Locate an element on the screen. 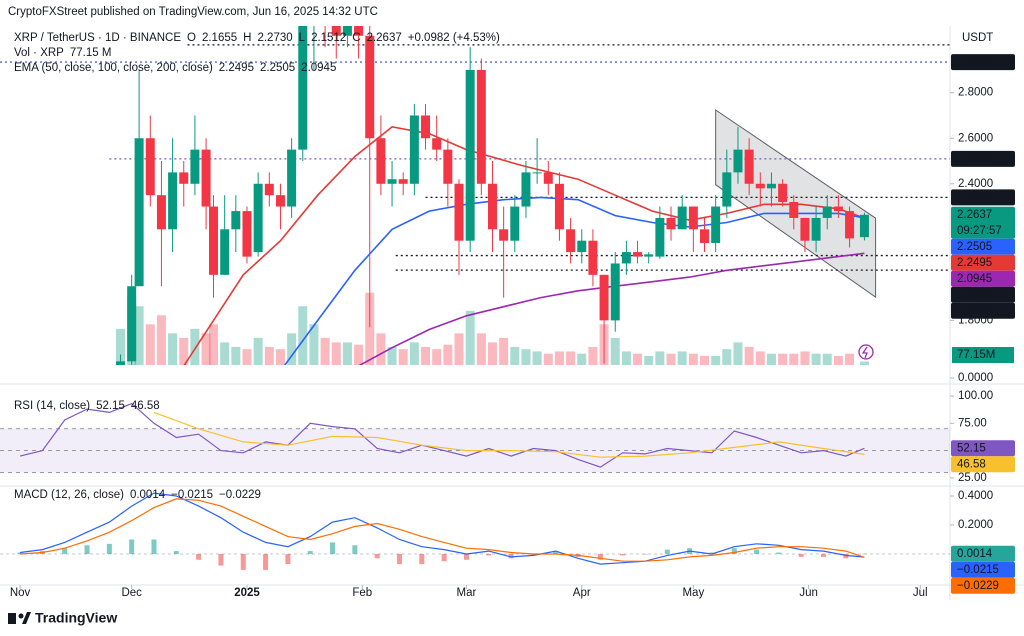 This screenshot has height=636, width=1024. legend-title: XRP / TetherUS · 1D · BINANCE is located at coordinates (97, 38).